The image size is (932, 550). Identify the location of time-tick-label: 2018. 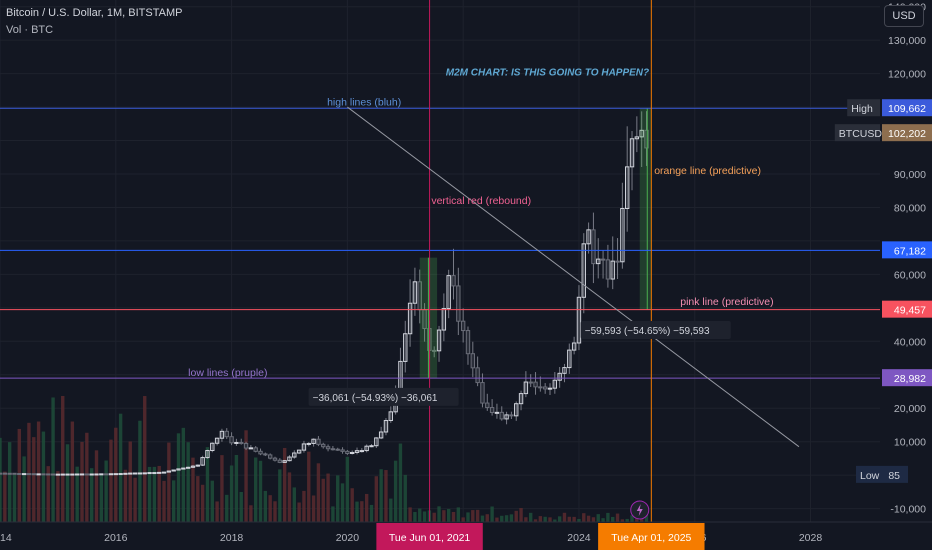
(232, 538).